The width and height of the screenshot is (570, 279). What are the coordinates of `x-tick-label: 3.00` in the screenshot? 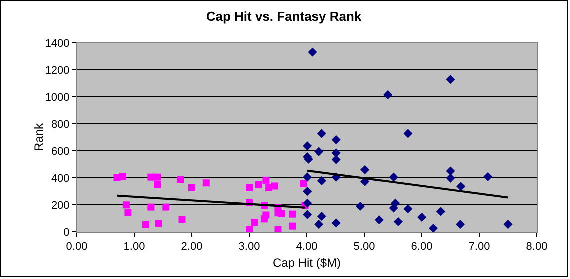 It's located at (249, 247).